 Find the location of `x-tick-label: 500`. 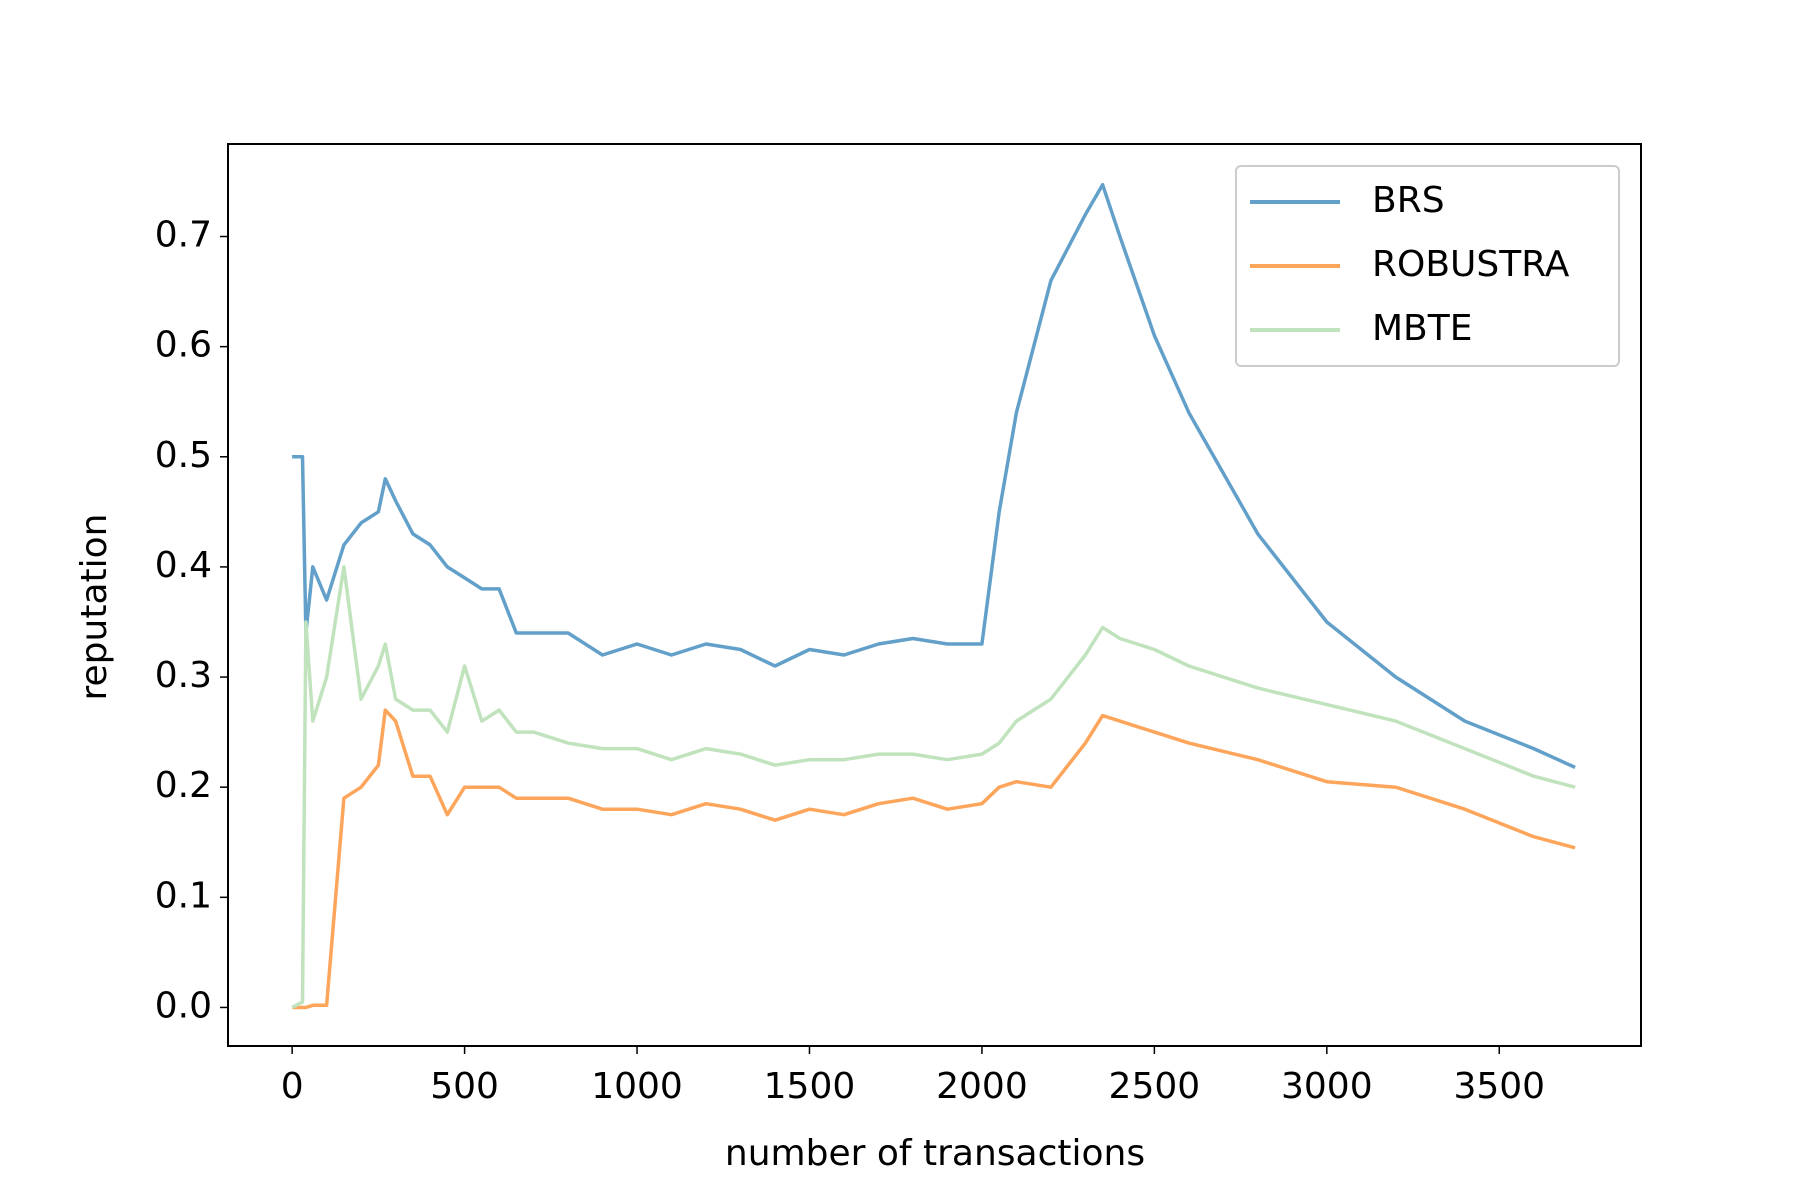

x-tick-label: 500 is located at coordinates (464, 1086).